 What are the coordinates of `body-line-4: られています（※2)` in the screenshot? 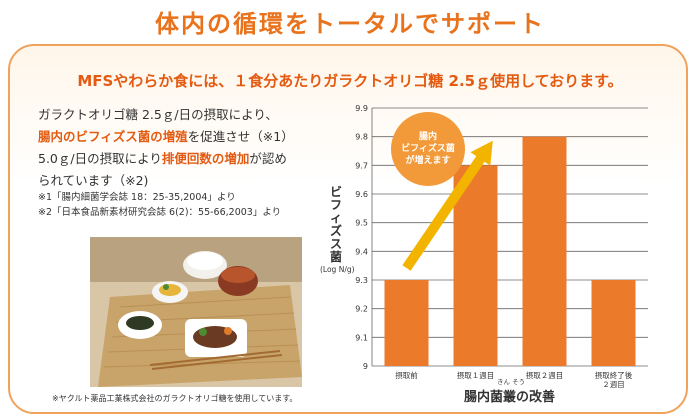 It's located at (93, 180).